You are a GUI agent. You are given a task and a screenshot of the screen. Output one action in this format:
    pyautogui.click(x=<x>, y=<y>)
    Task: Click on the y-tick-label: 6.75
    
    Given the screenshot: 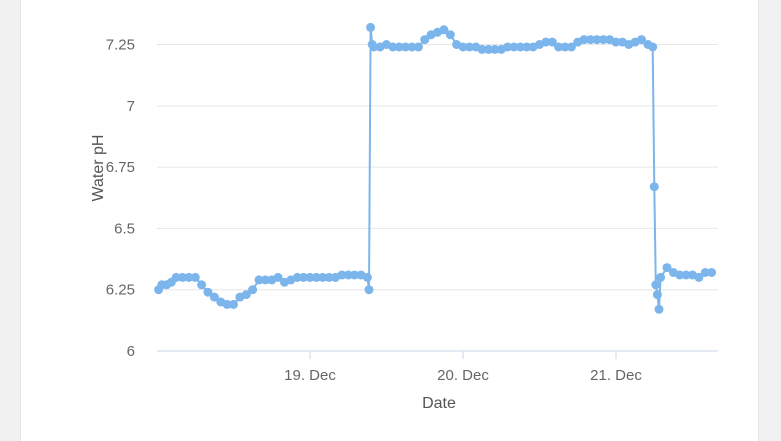 What is the action you would take?
    pyautogui.click(x=120, y=167)
    